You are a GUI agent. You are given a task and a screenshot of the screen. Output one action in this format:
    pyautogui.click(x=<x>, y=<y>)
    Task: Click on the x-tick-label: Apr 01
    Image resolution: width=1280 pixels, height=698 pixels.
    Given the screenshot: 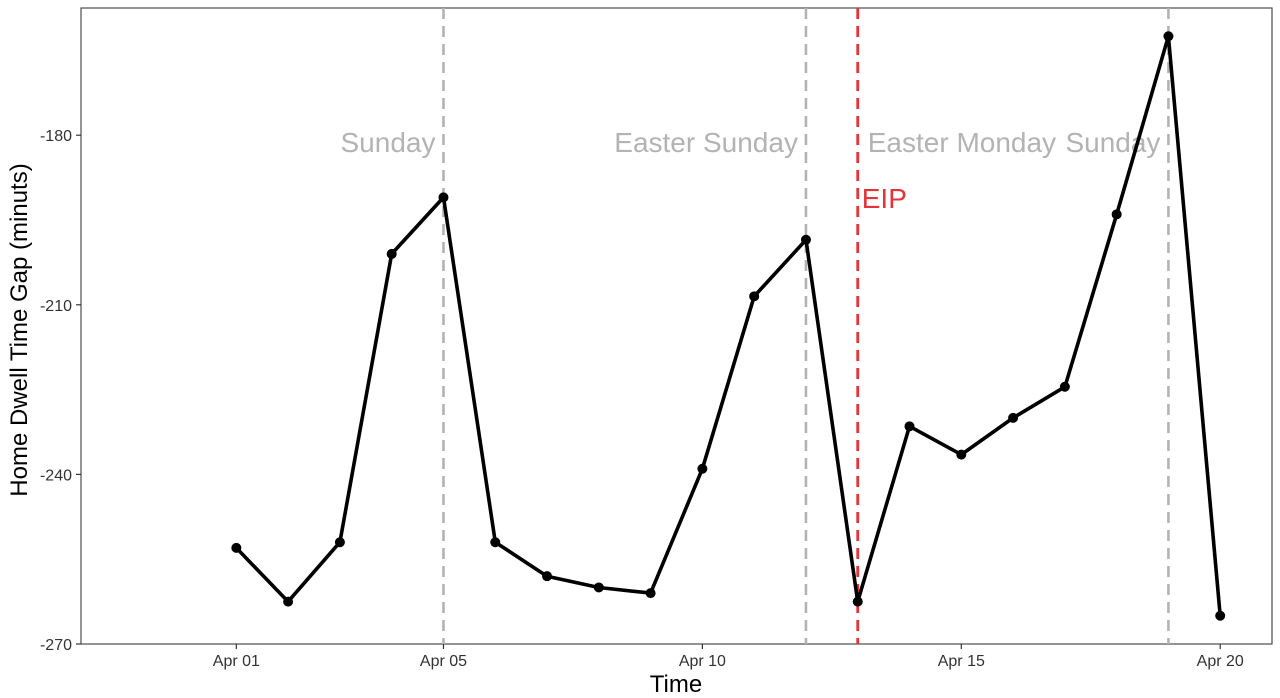 What is the action you would take?
    pyautogui.click(x=236, y=661)
    